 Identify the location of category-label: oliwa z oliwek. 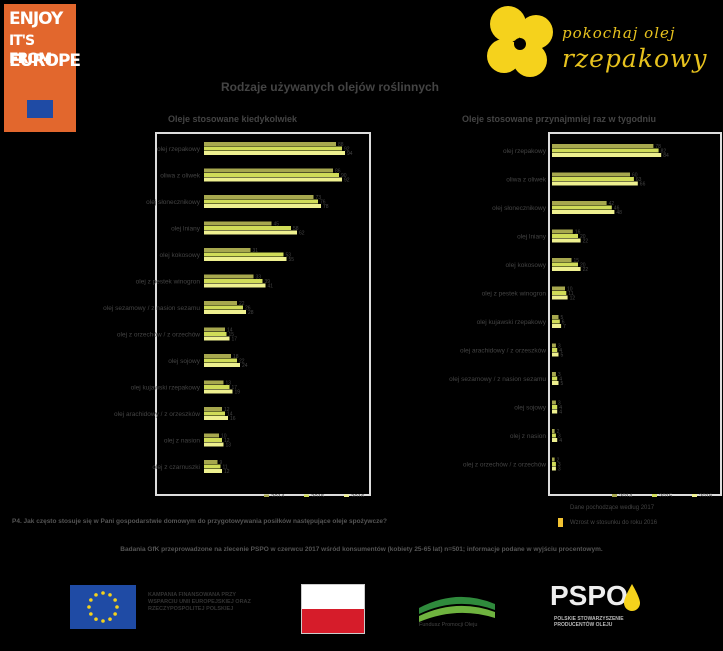
(526, 180).